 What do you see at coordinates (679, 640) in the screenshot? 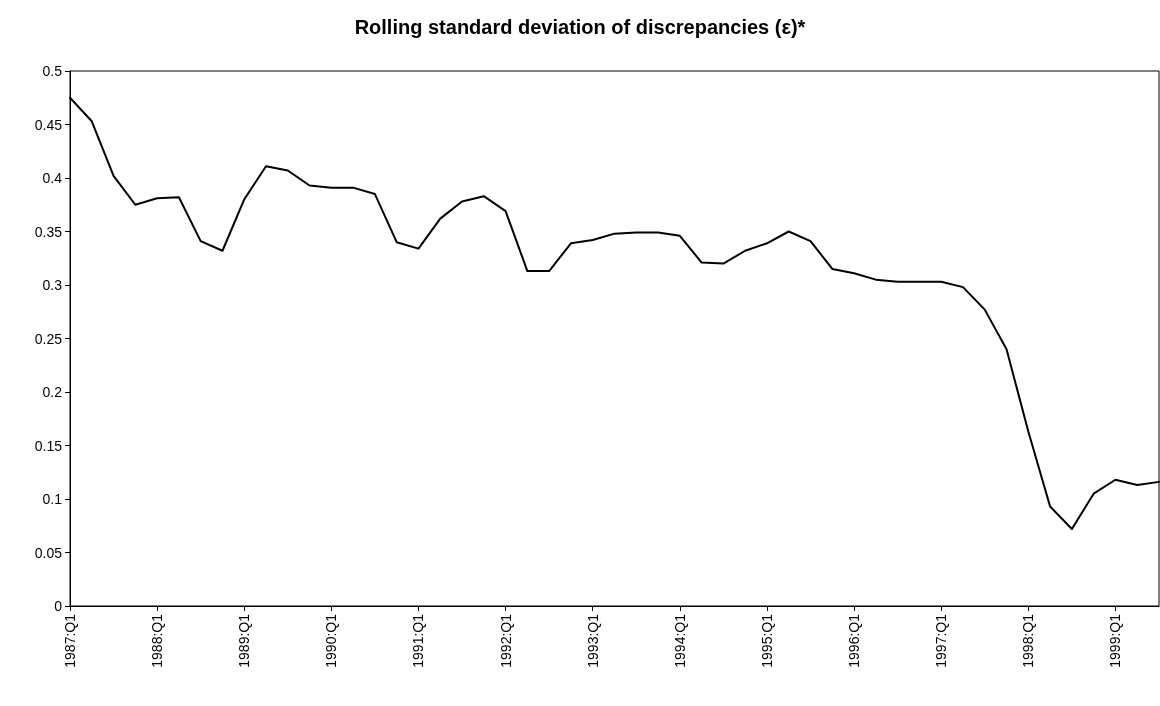
I see `x-tick-label: 1994:Q1` at bounding box center [679, 640].